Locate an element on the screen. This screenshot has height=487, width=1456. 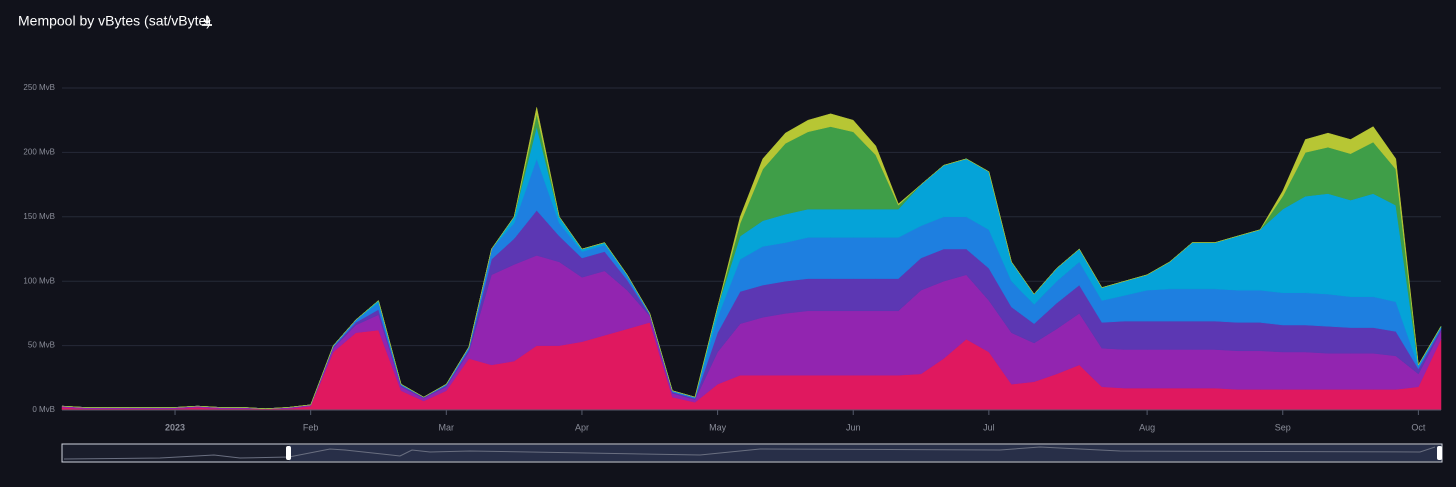
x-tick-label: Oct is located at coordinates (1418, 427).